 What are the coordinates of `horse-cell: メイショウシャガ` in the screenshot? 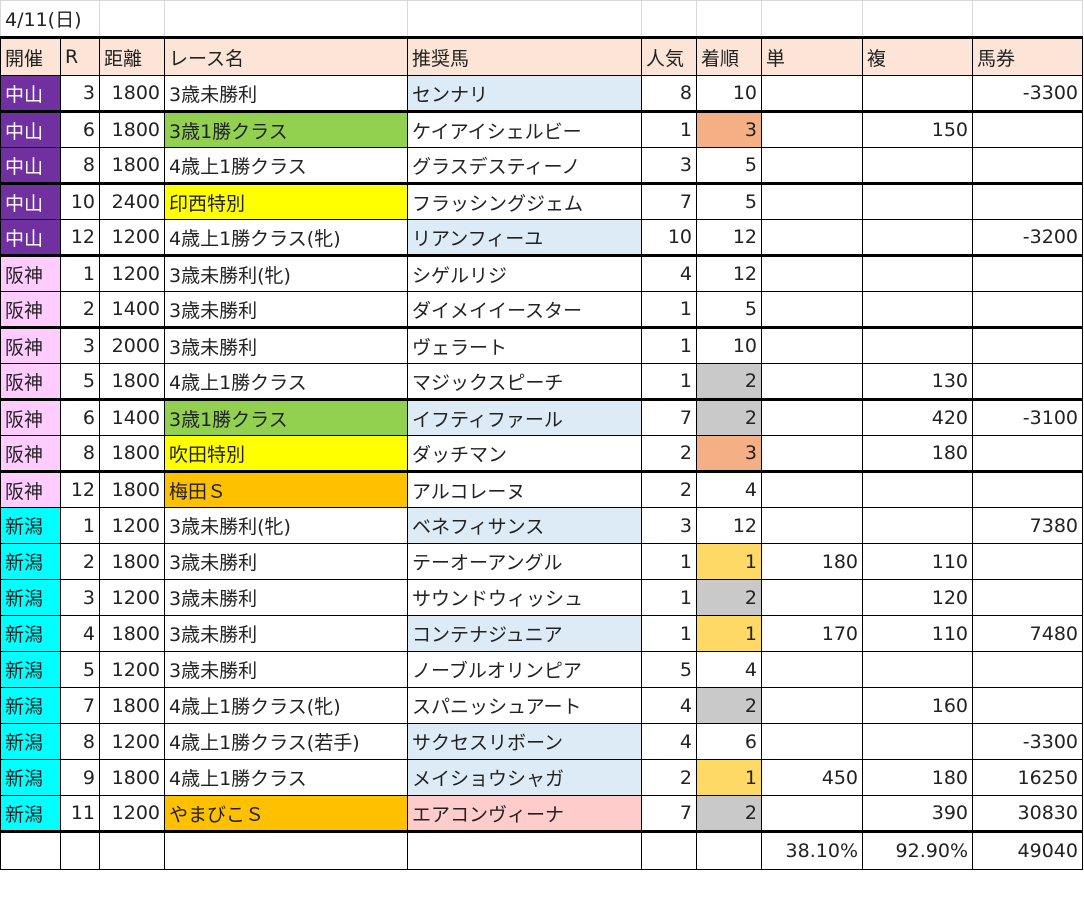 It's located at (524, 777).